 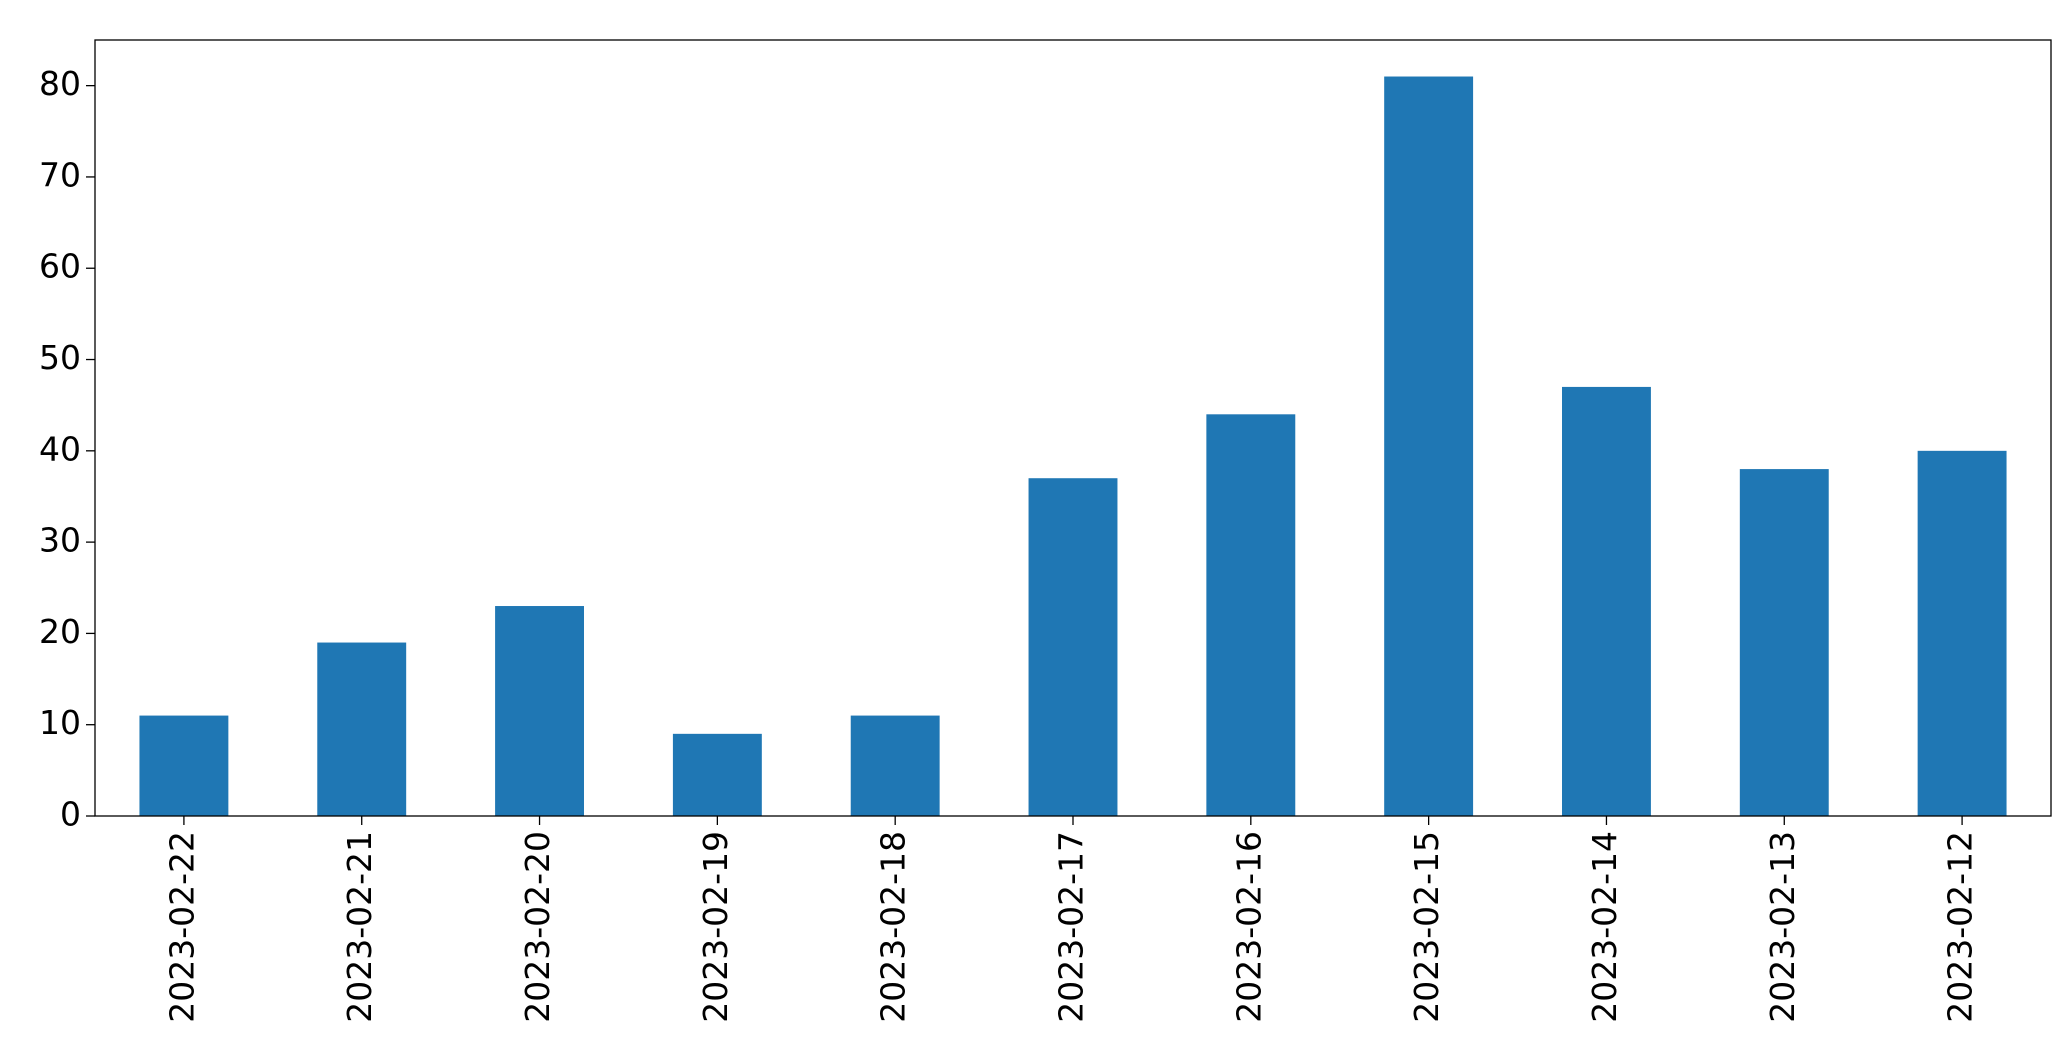 What do you see at coordinates (1960, 927) in the screenshot?
I see `x-tick-label: 2023-02-12` at bounding box center [1960, 927].